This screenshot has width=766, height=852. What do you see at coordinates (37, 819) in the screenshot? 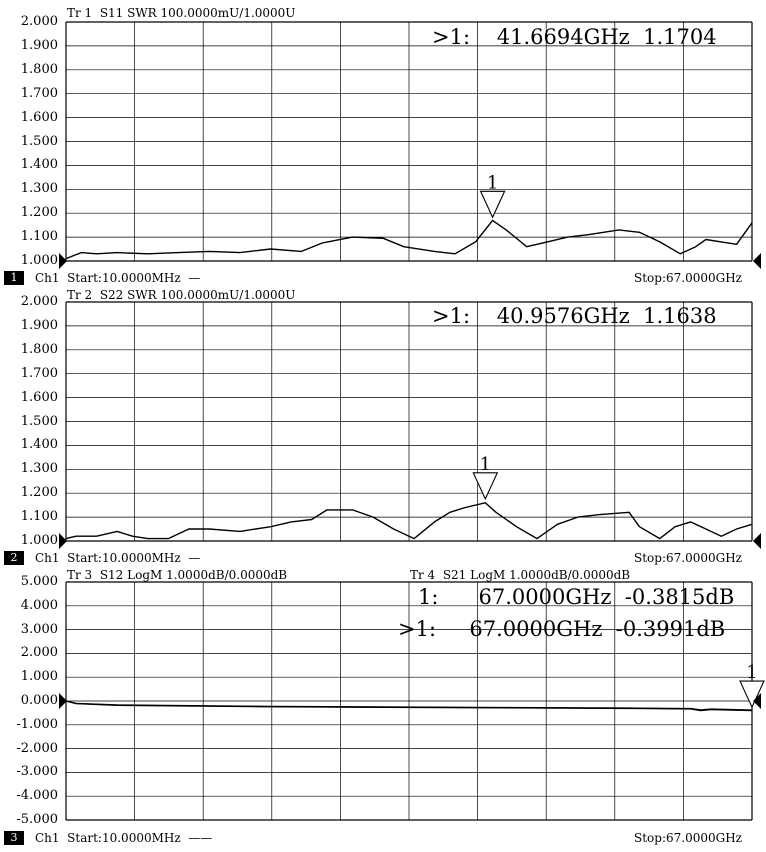
I see `y-axis-label: -5.000` at bounding box center [37, 819].